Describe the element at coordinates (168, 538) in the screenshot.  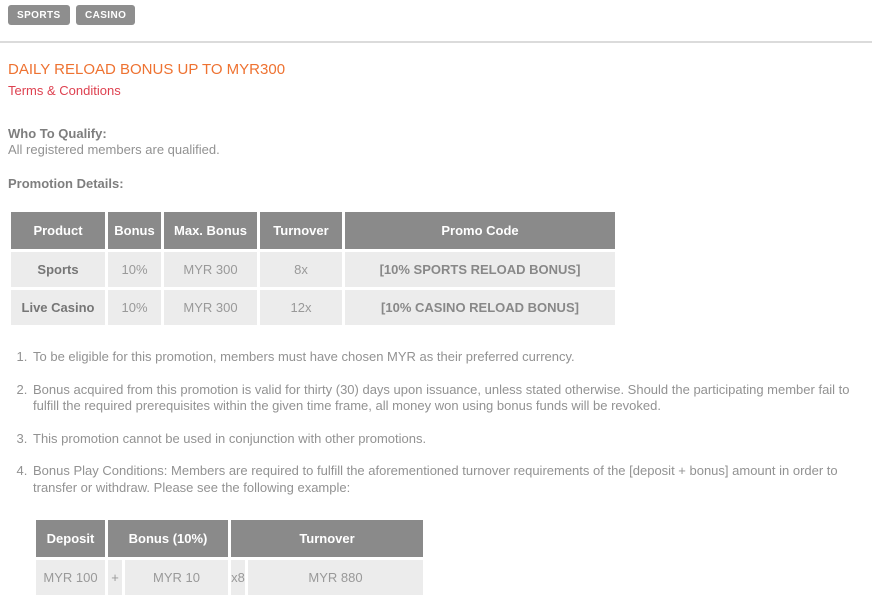
I see `column-header-bonus-10pct: Bonus (10%)` at that location.